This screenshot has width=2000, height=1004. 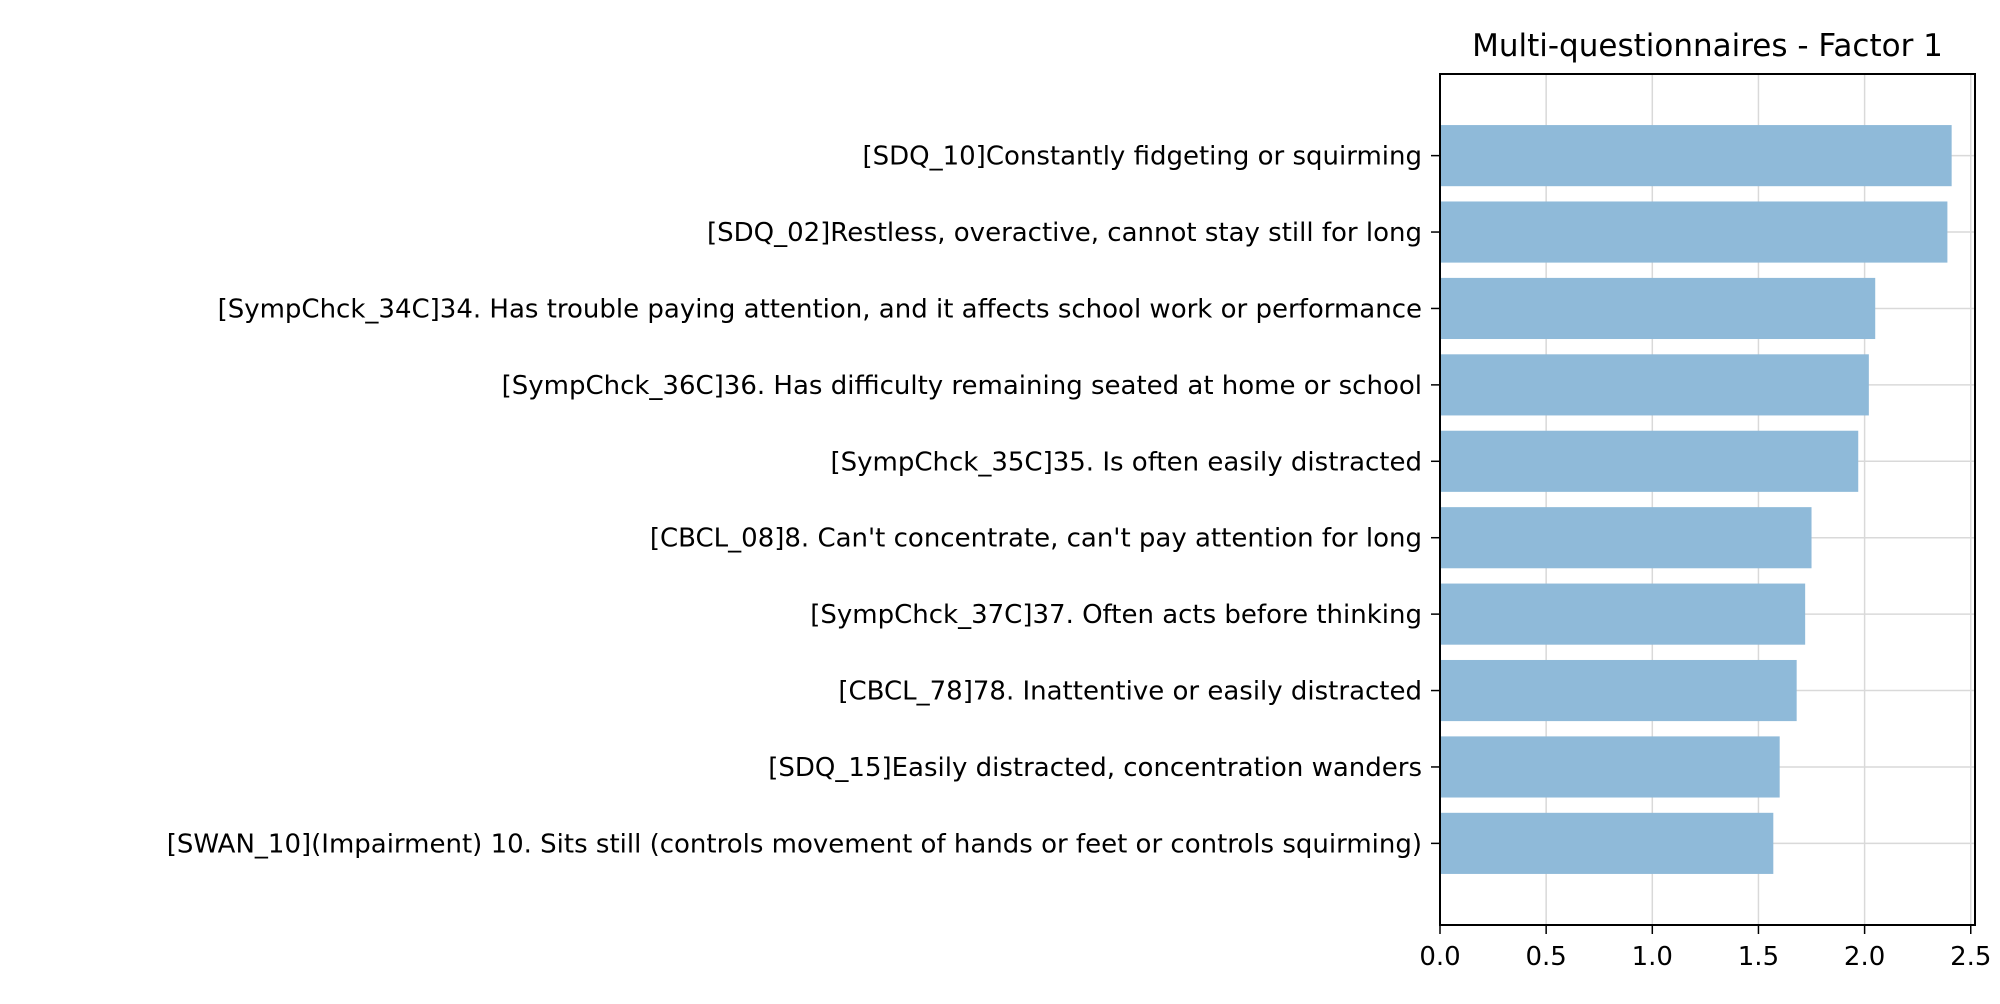 What do you see at coordinates (1758, 957) in the screenshot?
I see `x-tick-label: 1.5` at bounding box center [1758, 957].